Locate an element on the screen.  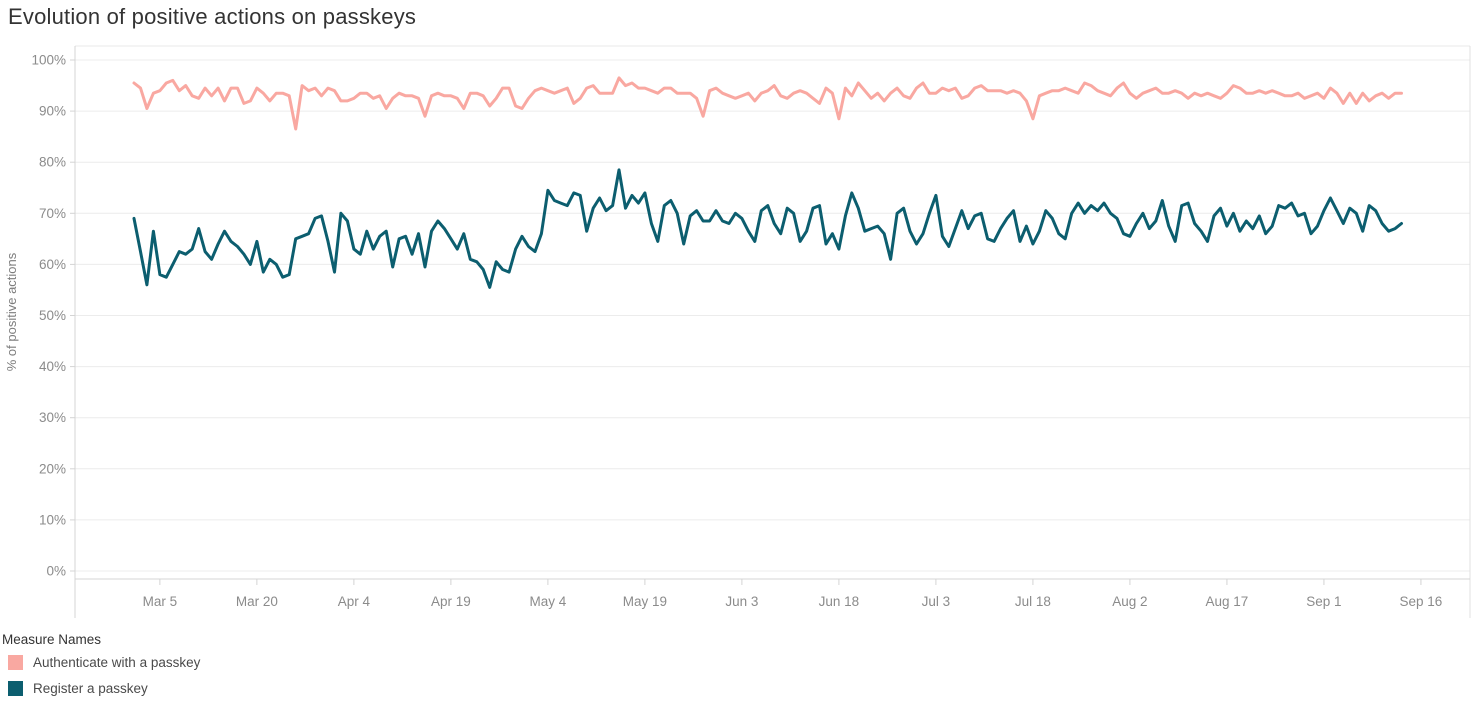
x-tick-label: Jul 3 is located at coordinates (936, 601).